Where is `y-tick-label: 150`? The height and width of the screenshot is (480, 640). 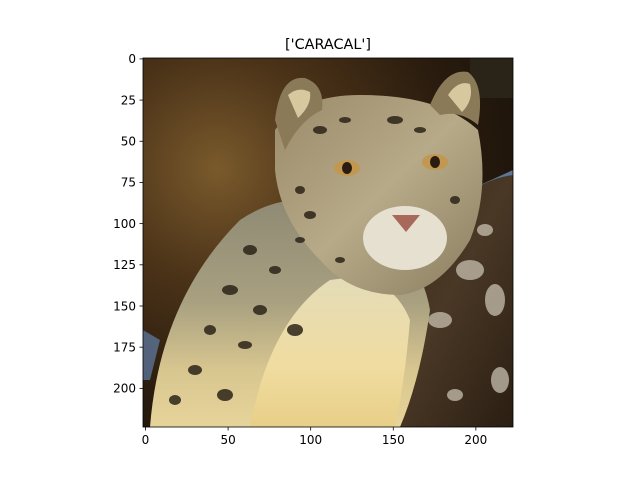 y-tick-label: 150 is located at coordinates (124, 306).